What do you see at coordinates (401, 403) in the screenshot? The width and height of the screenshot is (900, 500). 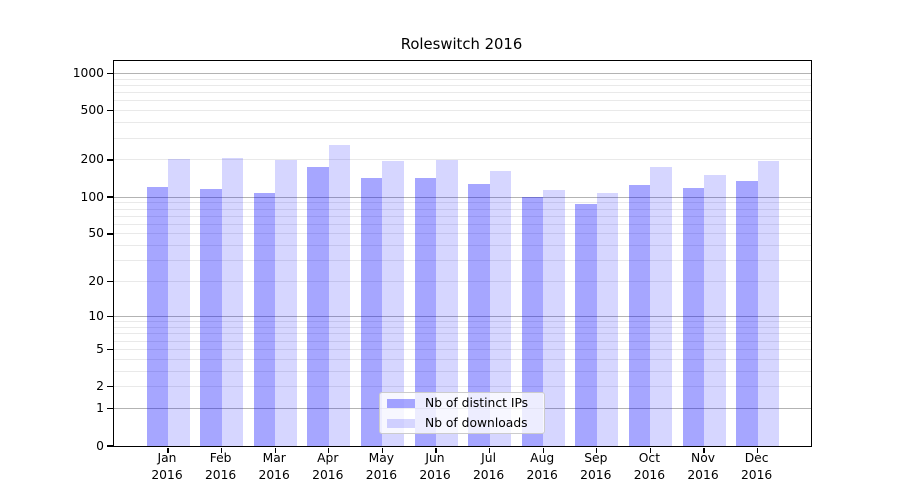 I see `legend-swatch-distinct-ips-icon` at bounding box center [401, 403].